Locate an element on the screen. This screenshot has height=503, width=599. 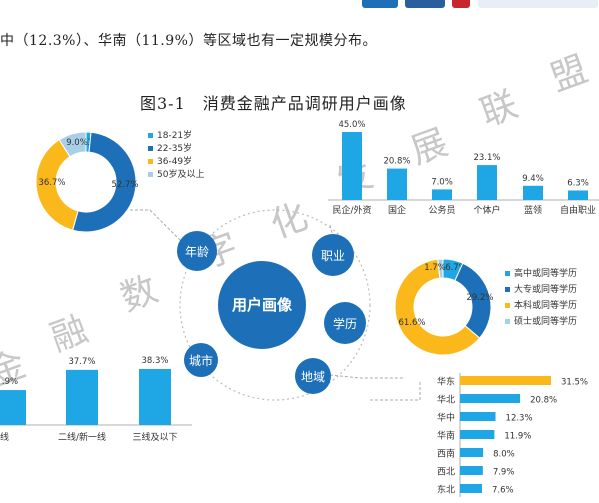
bar-label: 8.0% is located at coordinates (504, 455).